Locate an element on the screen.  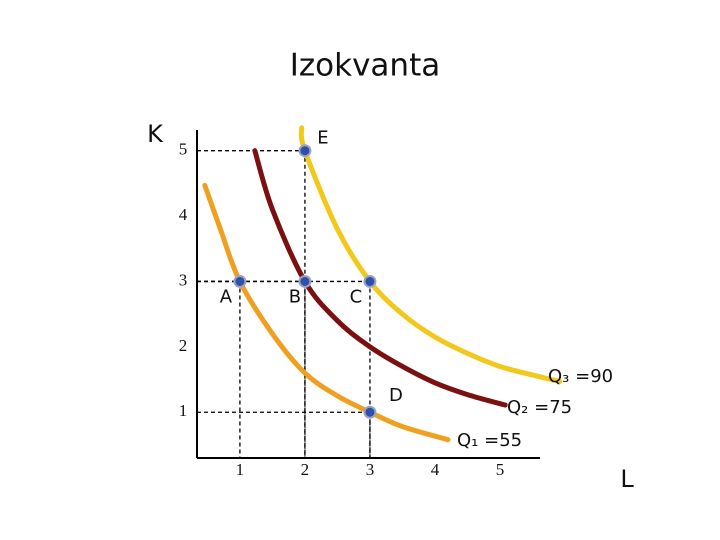
chart-title: Izokvanta is located at coordinates (365, 66).